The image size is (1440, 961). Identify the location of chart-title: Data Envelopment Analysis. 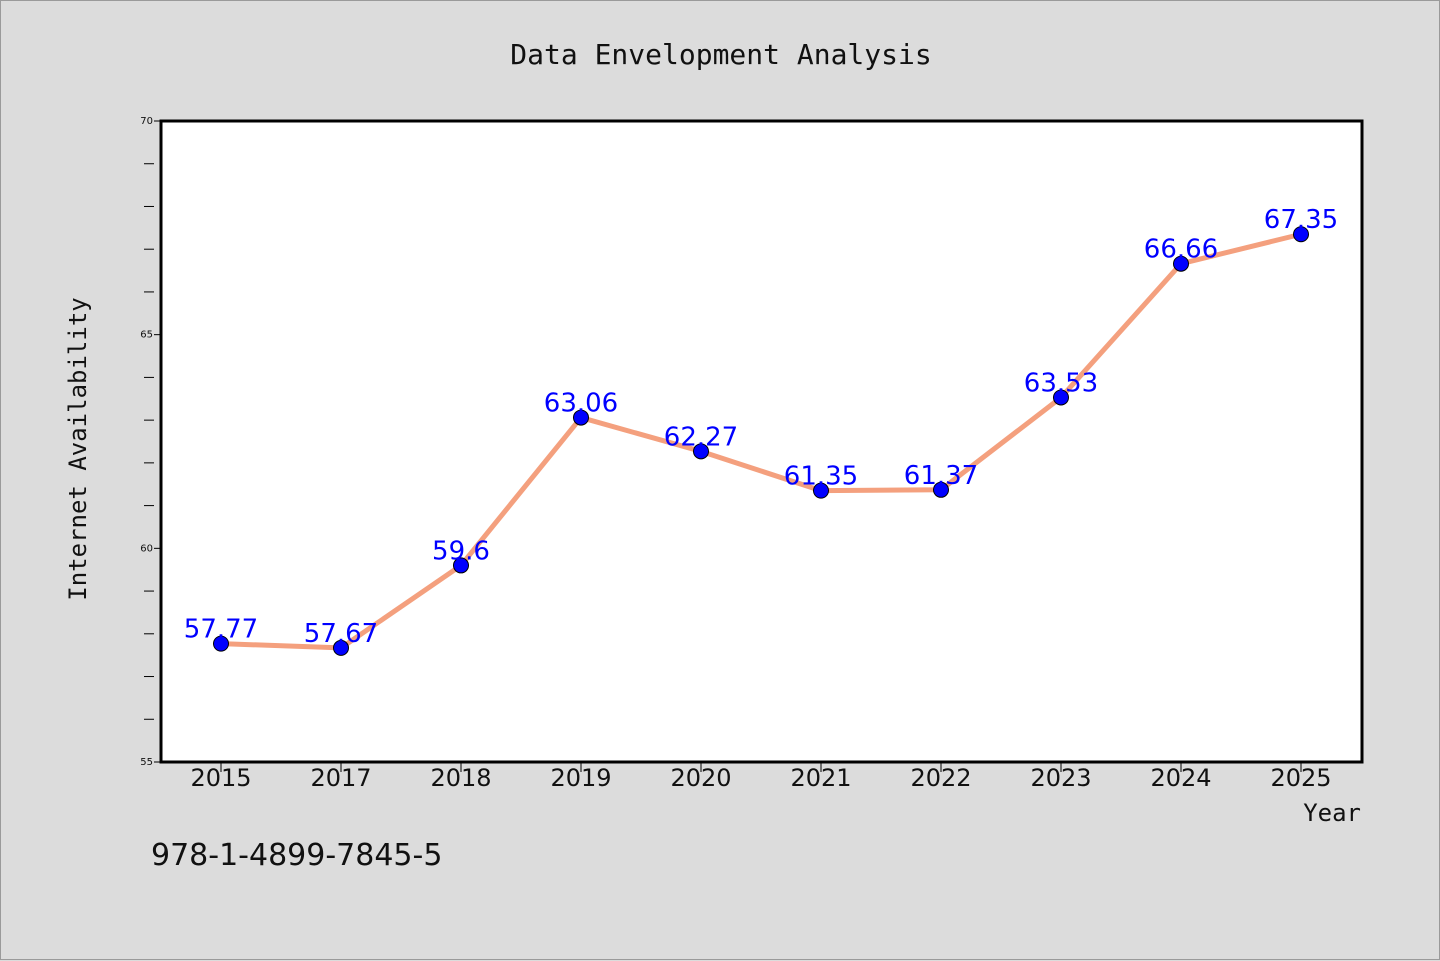
(720, 54).